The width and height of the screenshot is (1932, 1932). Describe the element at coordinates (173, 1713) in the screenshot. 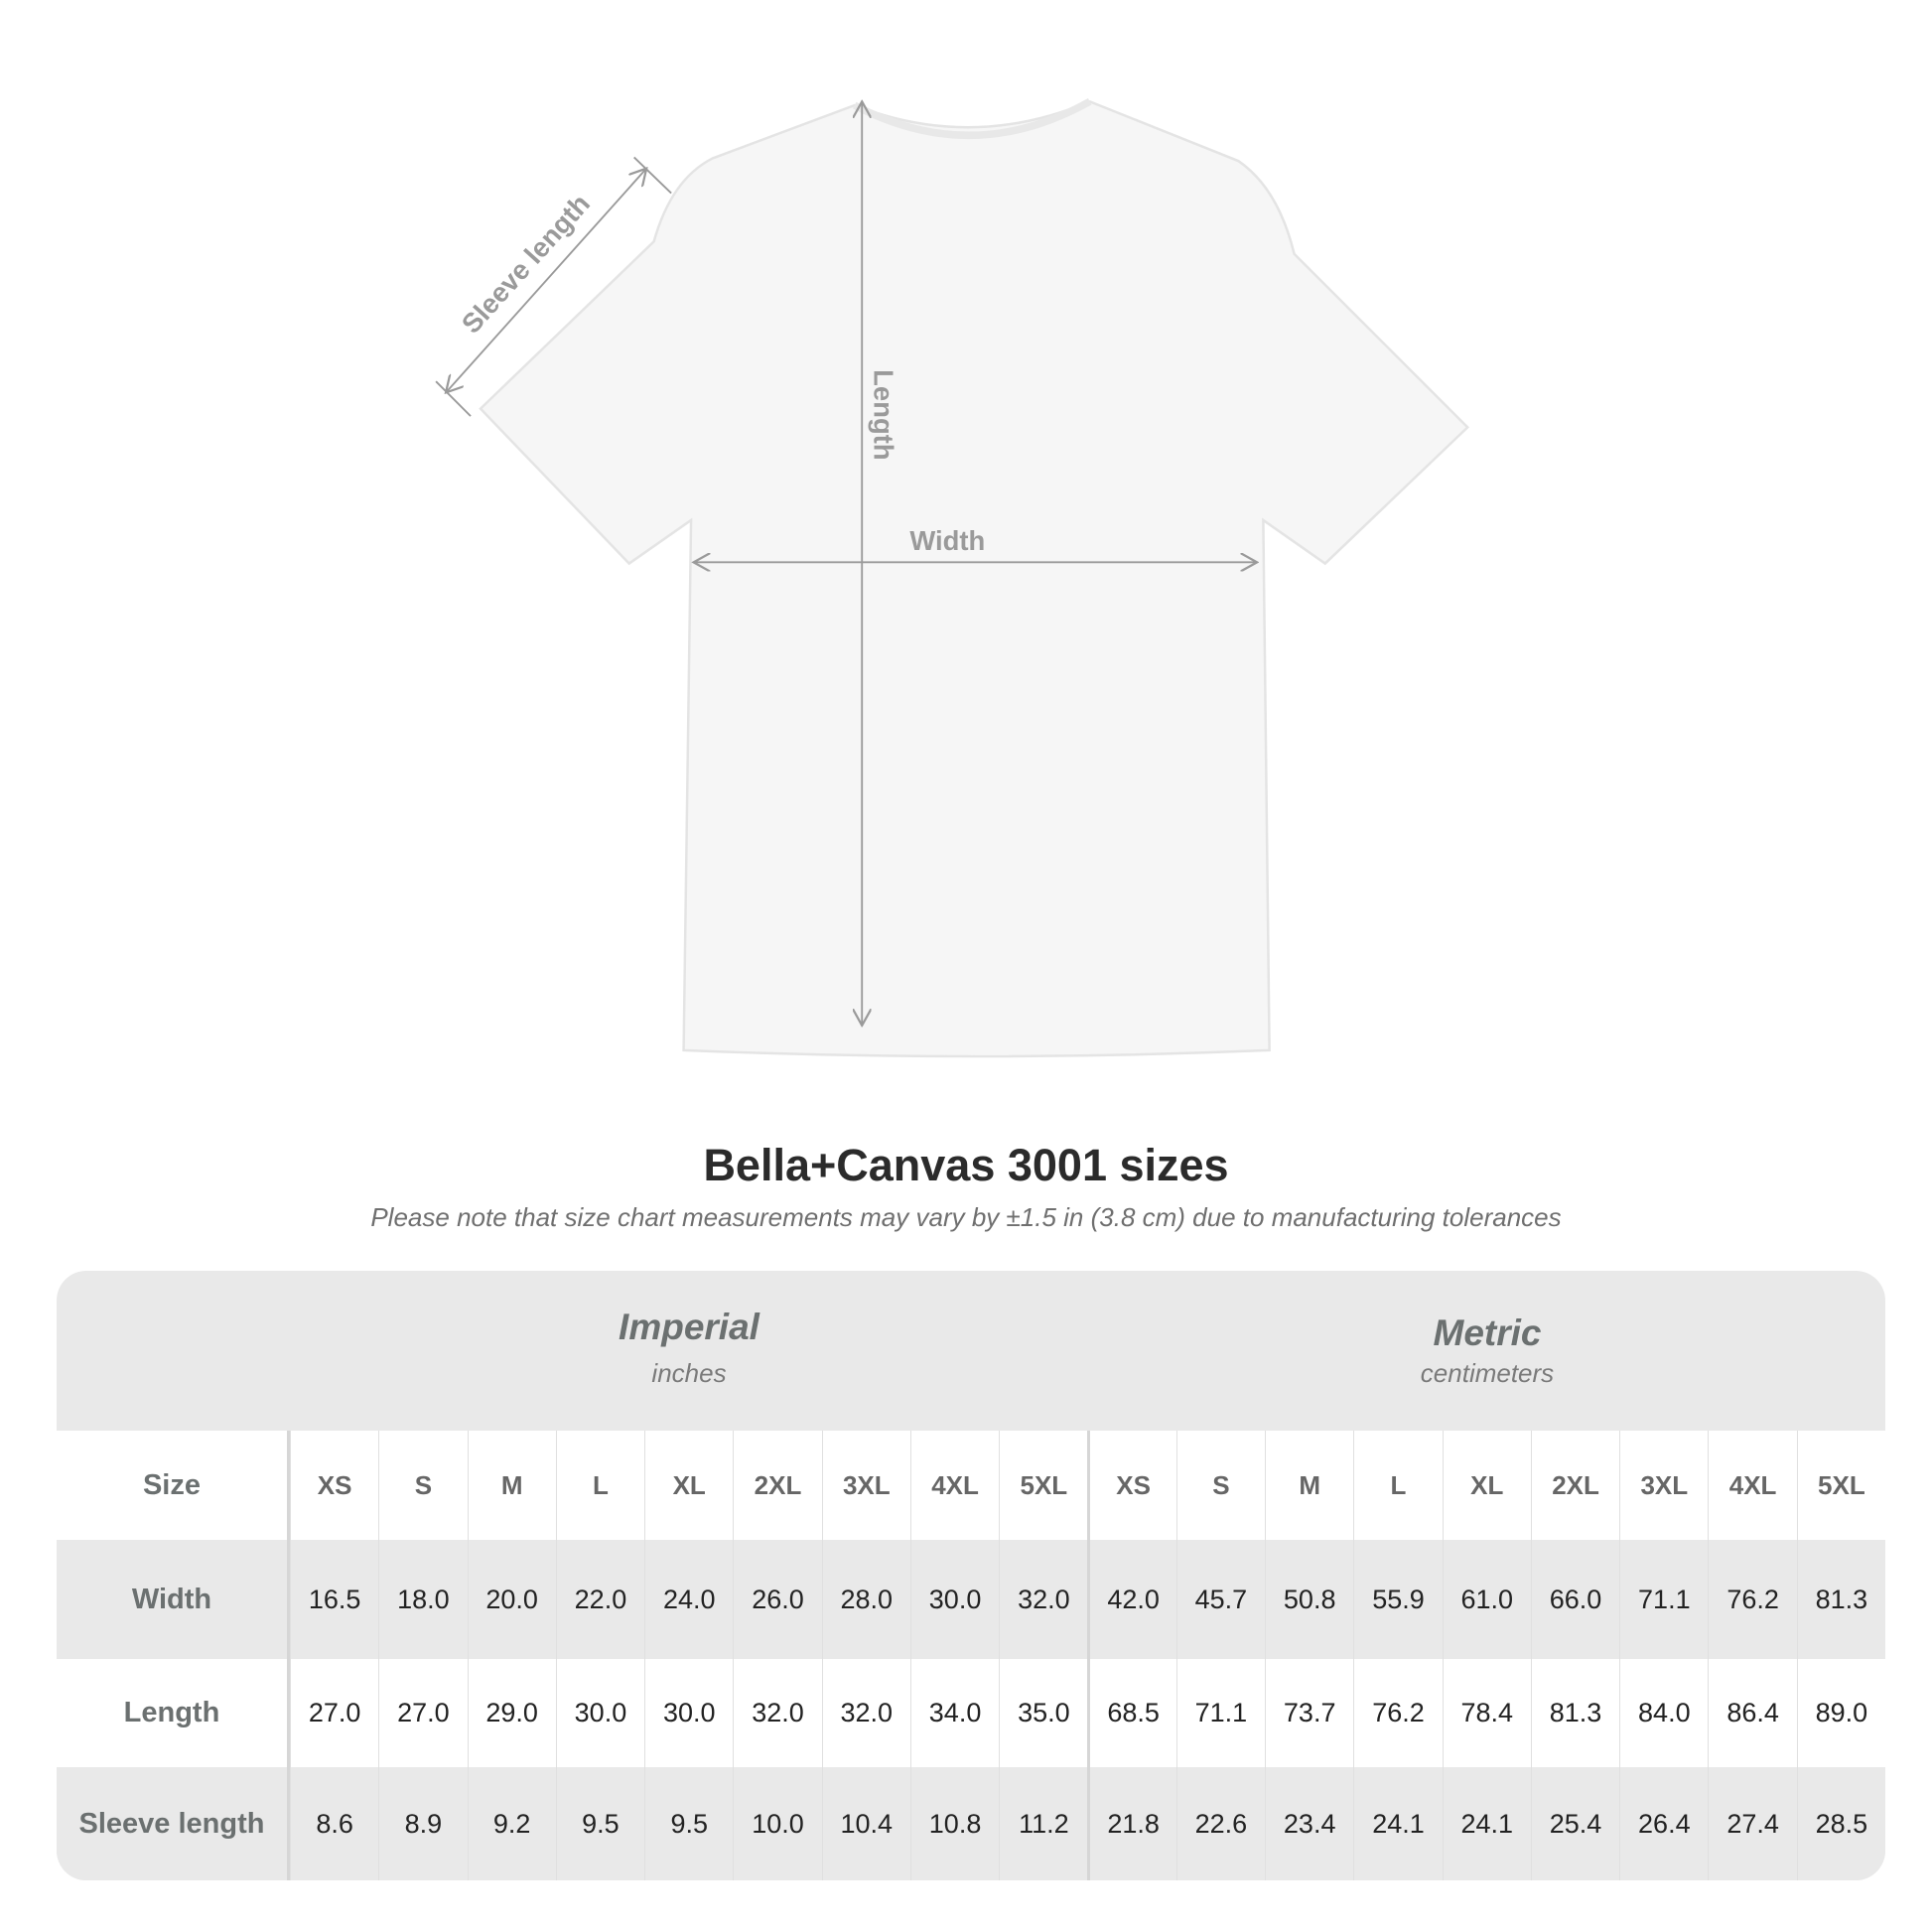

I see `row-label: Length` at that location.